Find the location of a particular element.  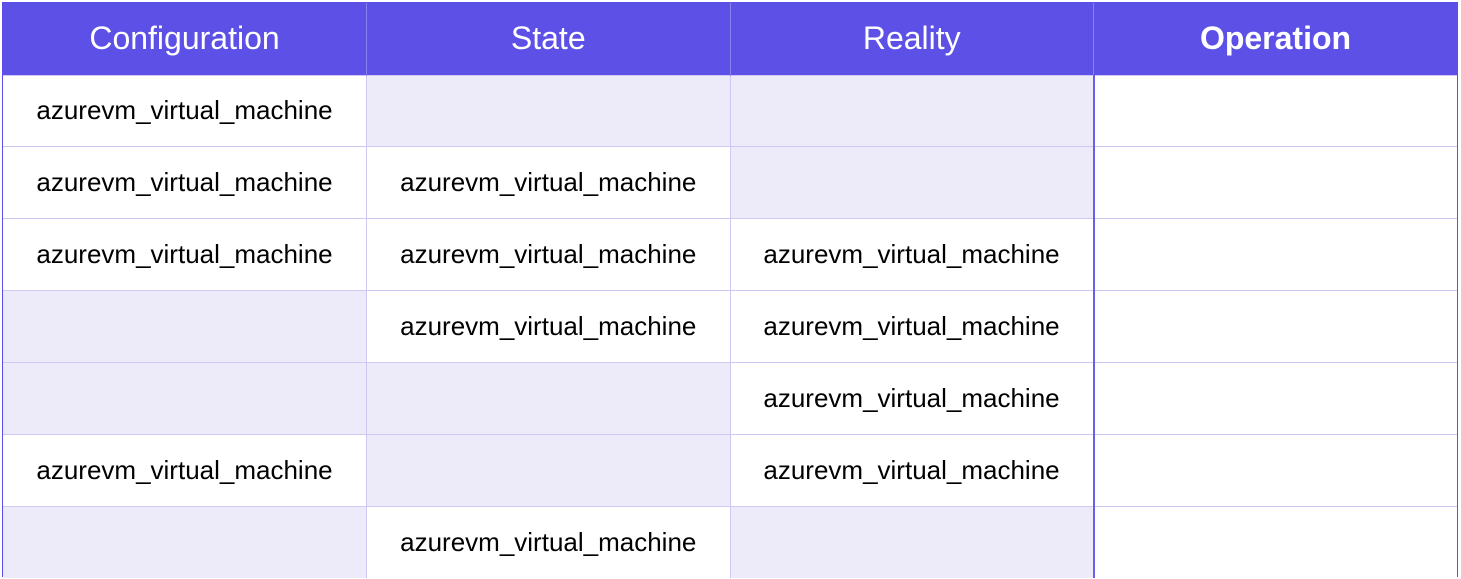

table-header: Configuration State Reality Operation is located at coordinates (730, 39).